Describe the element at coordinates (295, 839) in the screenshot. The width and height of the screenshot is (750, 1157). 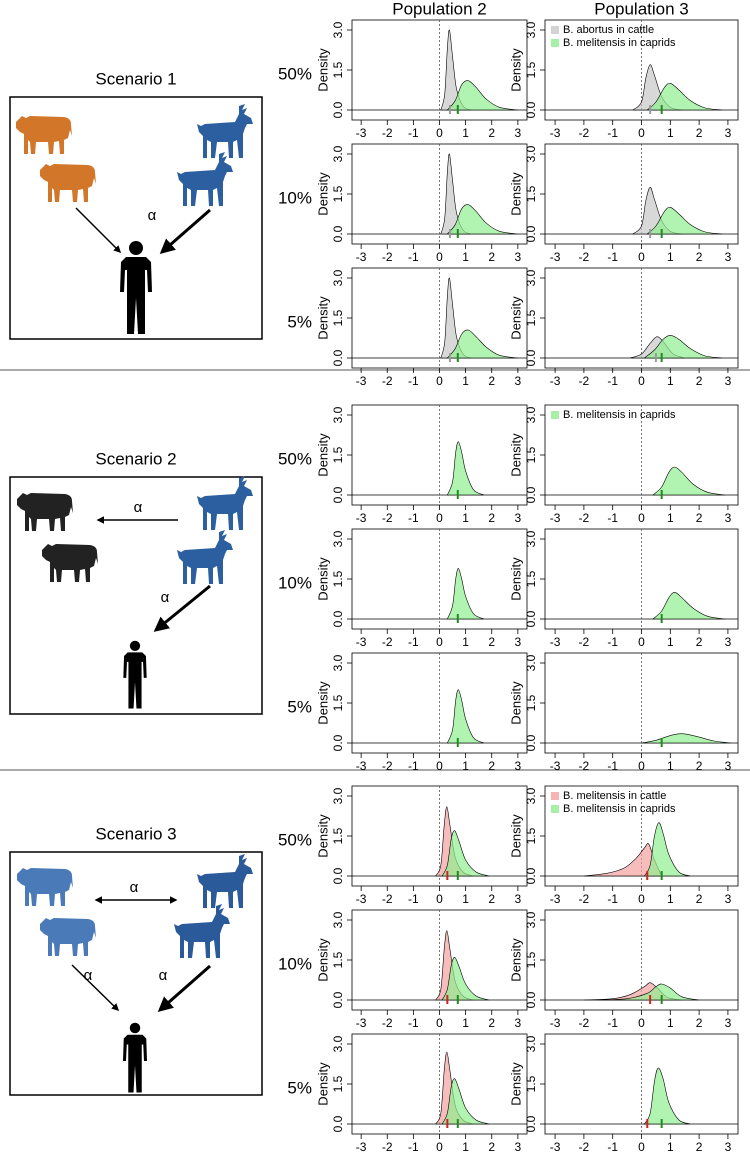
I see `row-label: 50%` at that location.